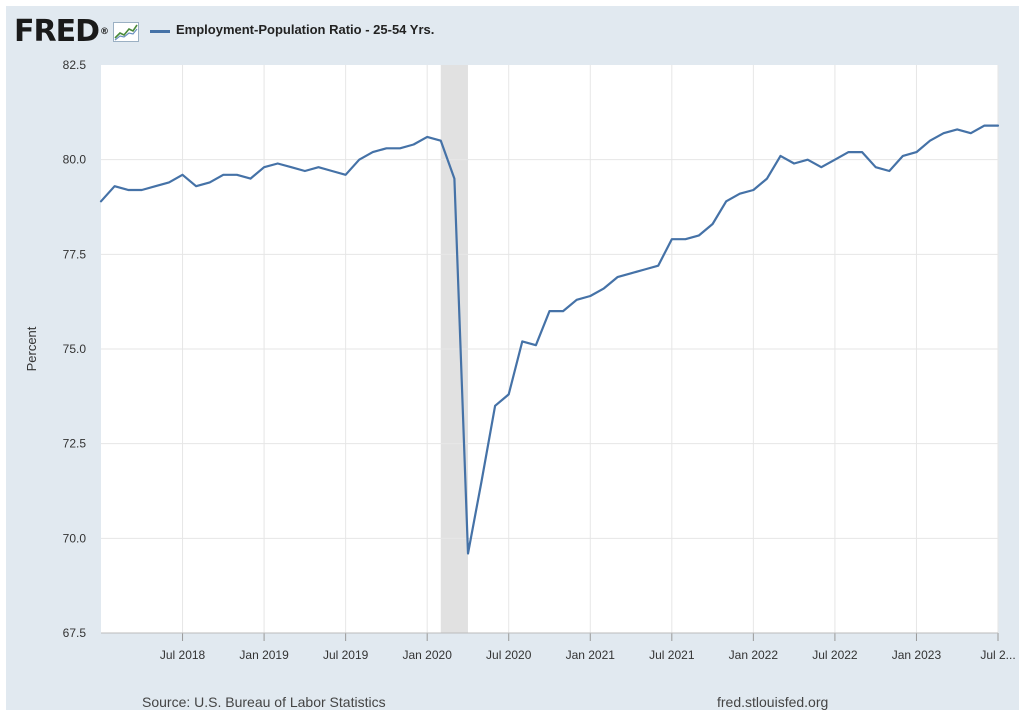 This screenshot has width=1024, height=714. I want to click on x-tick-label: Jul 2022, so click(835, 655).